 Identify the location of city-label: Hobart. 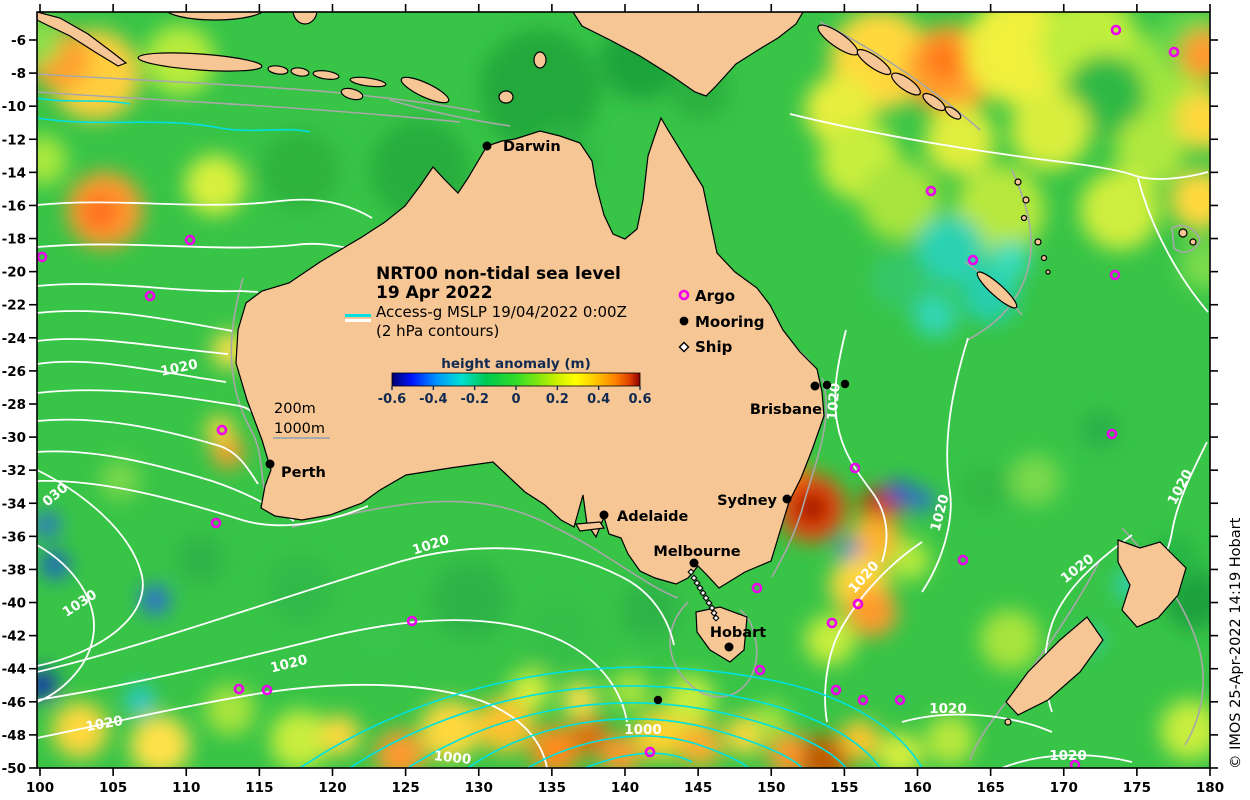
(738, 633).